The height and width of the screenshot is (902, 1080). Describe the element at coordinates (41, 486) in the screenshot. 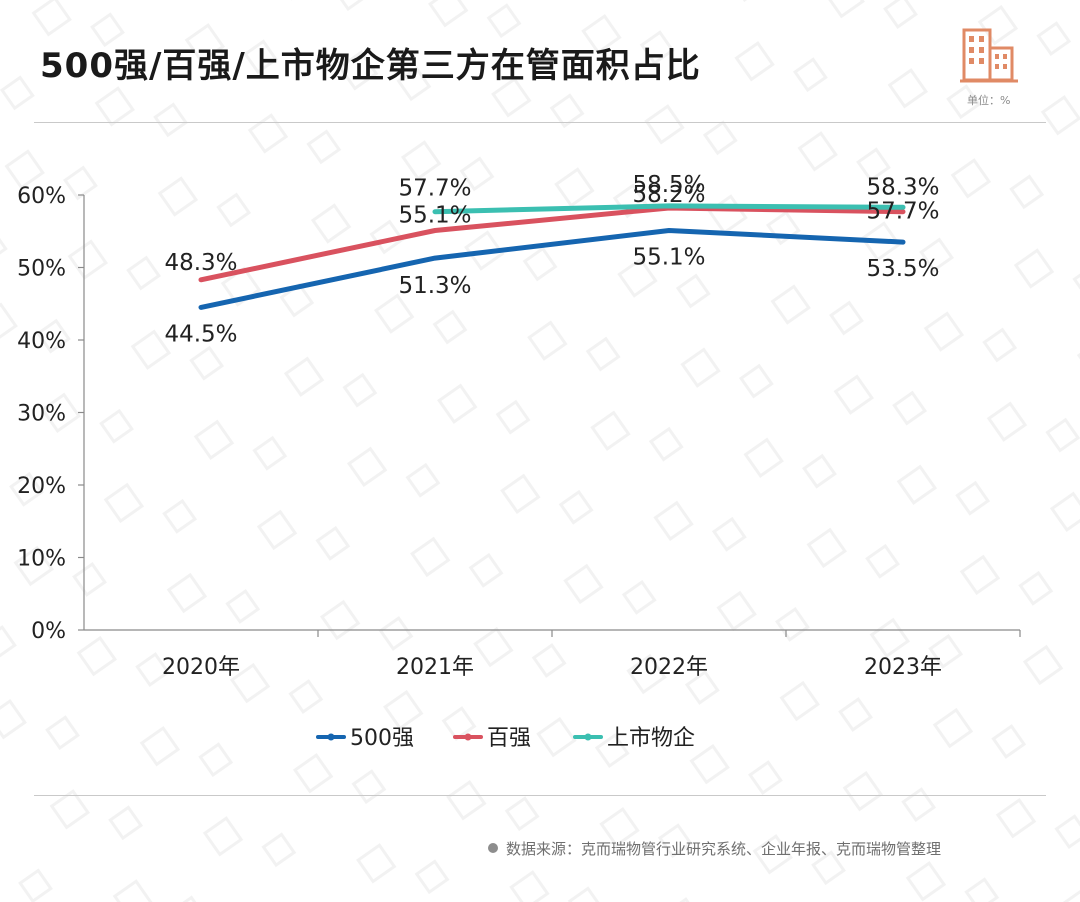

I see `y-tick-label: 20%` at that location.